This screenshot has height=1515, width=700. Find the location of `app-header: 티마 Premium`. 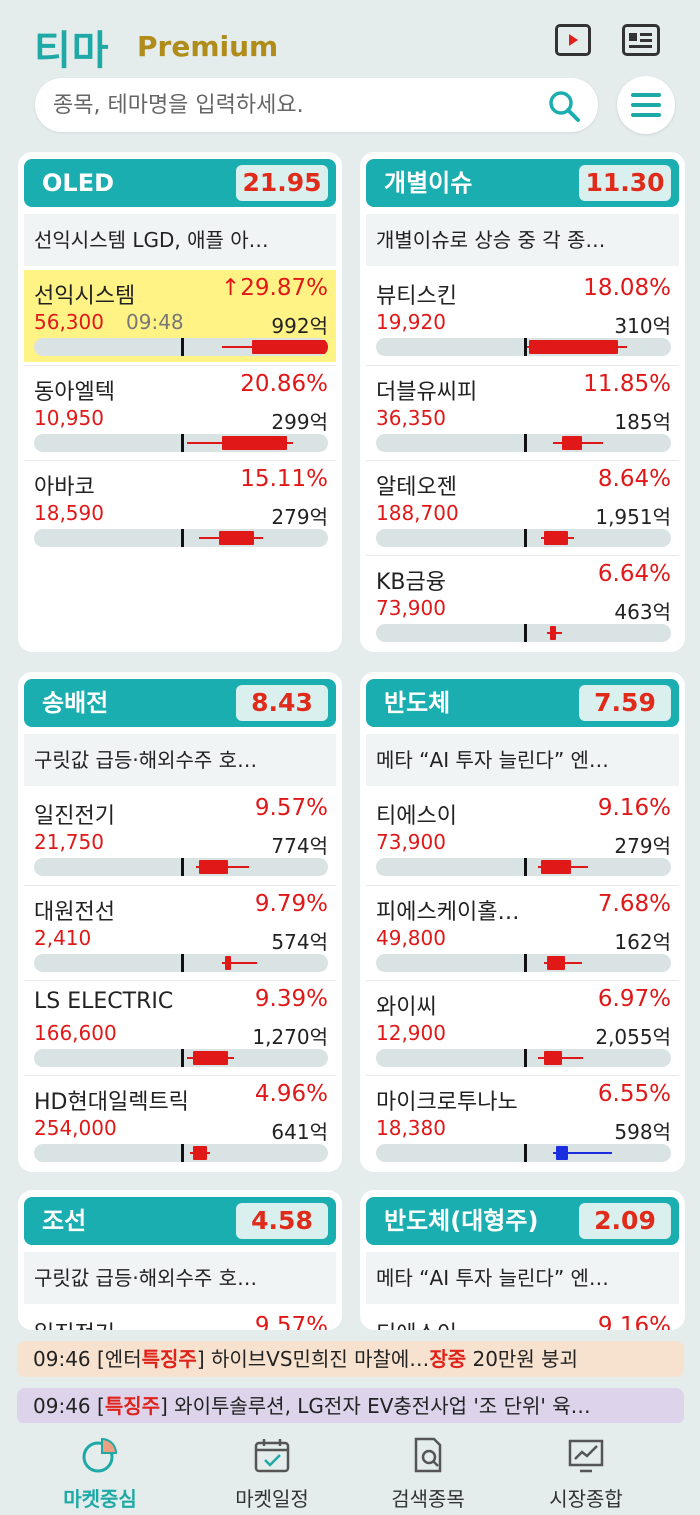

app-header: 티마 Premium is located at coordinates (350, 75).